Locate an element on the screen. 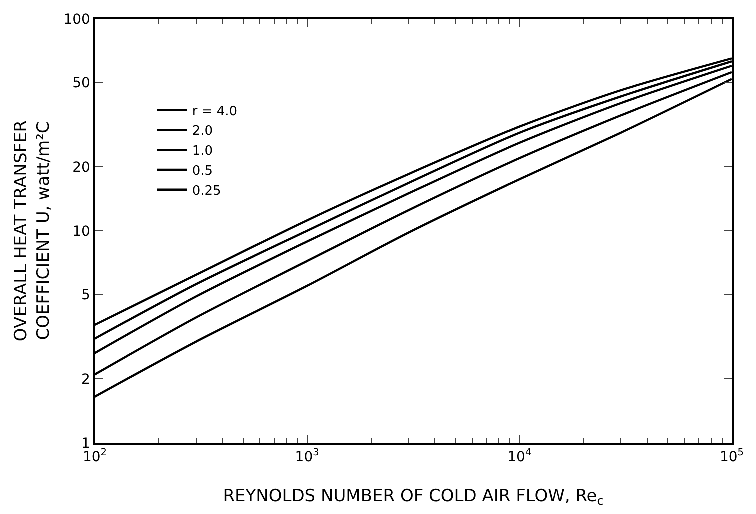 This screenshot has width=756, height=514. x-tick-label: 10$^{5}$ is located at coordinates (732, 457).